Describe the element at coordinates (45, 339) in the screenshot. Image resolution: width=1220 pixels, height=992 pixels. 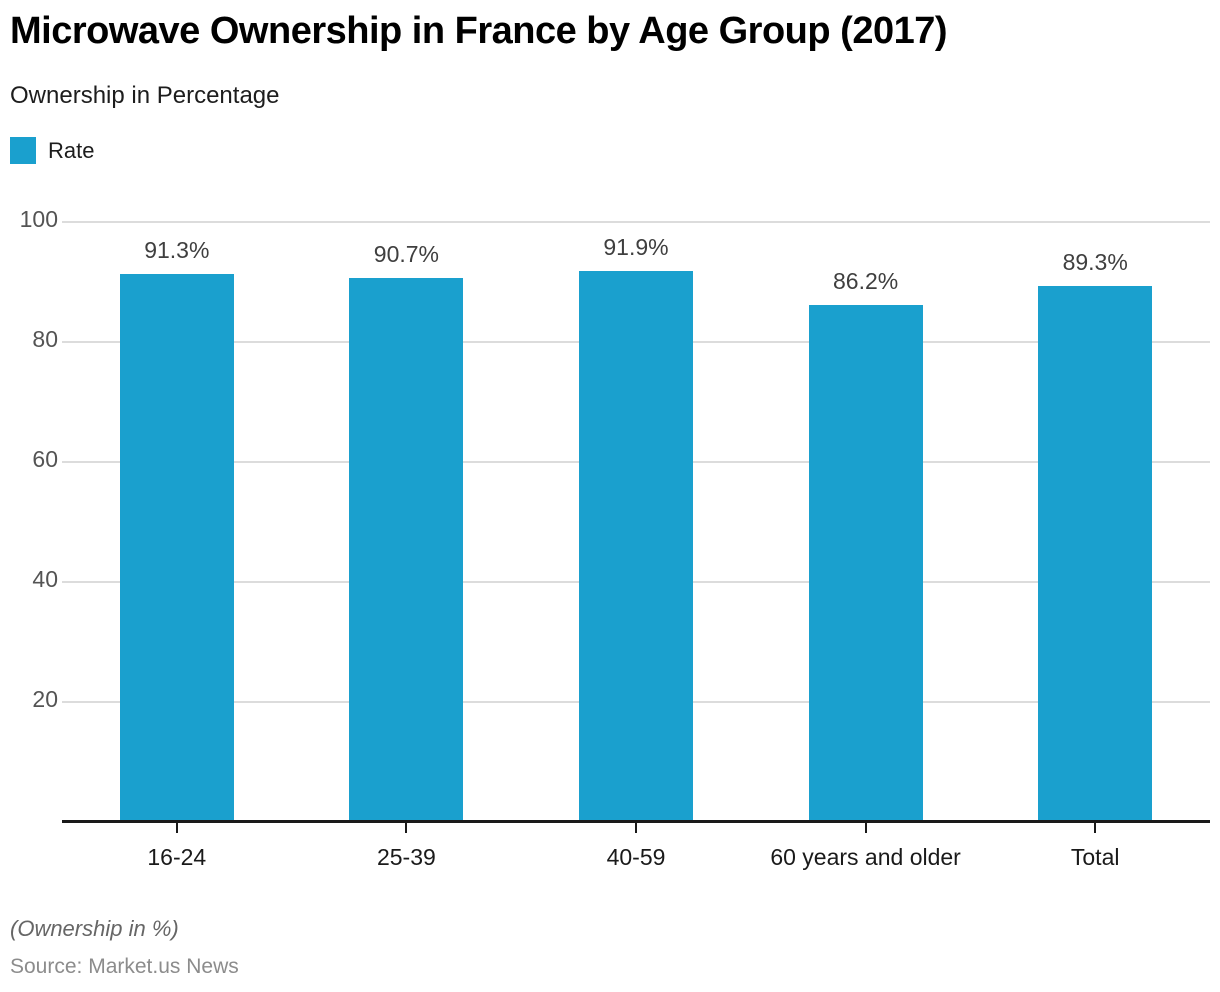
I see `y-axis-tick-label: 80` at that location.